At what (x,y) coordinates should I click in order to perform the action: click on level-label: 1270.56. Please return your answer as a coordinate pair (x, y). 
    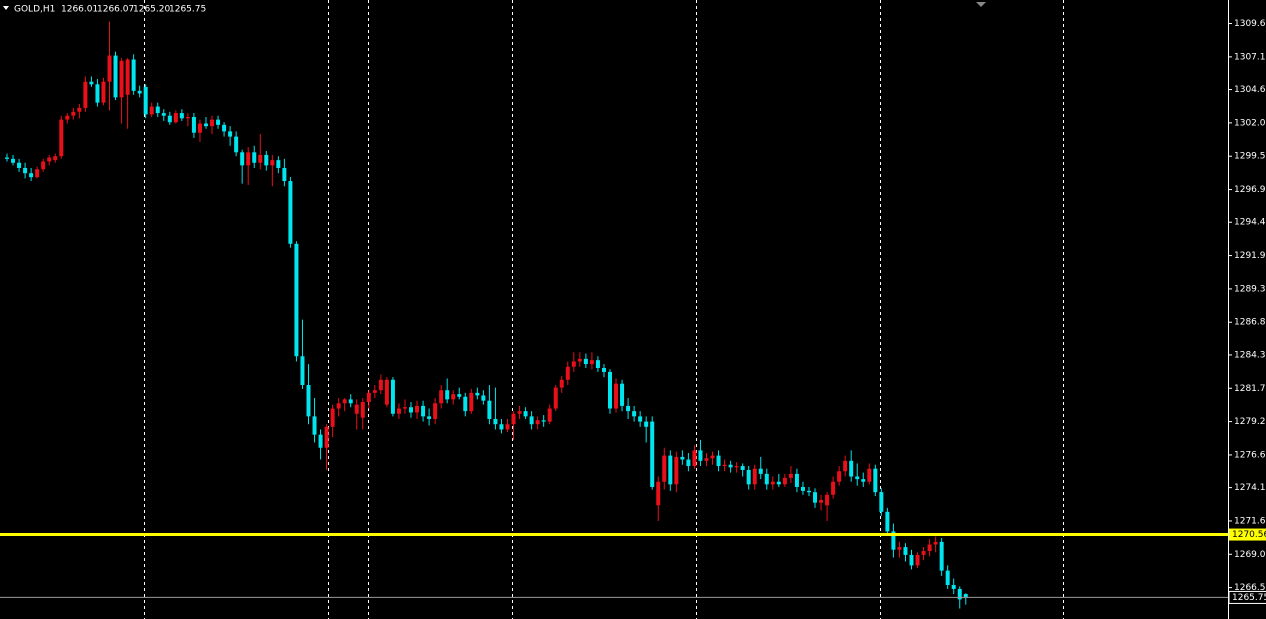
    Looking at the image, I should click on (1249, 535).